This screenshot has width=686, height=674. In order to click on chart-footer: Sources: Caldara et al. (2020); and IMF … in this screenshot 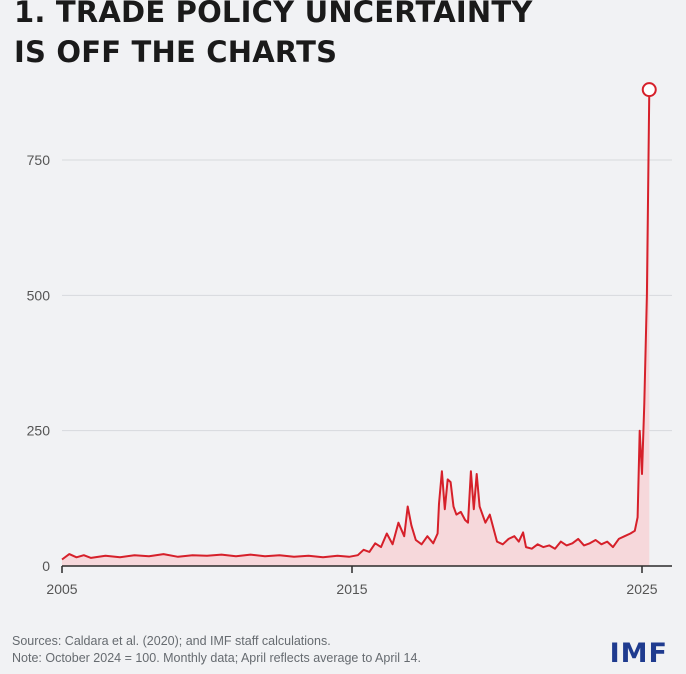, I will do `click(216, 650)`.